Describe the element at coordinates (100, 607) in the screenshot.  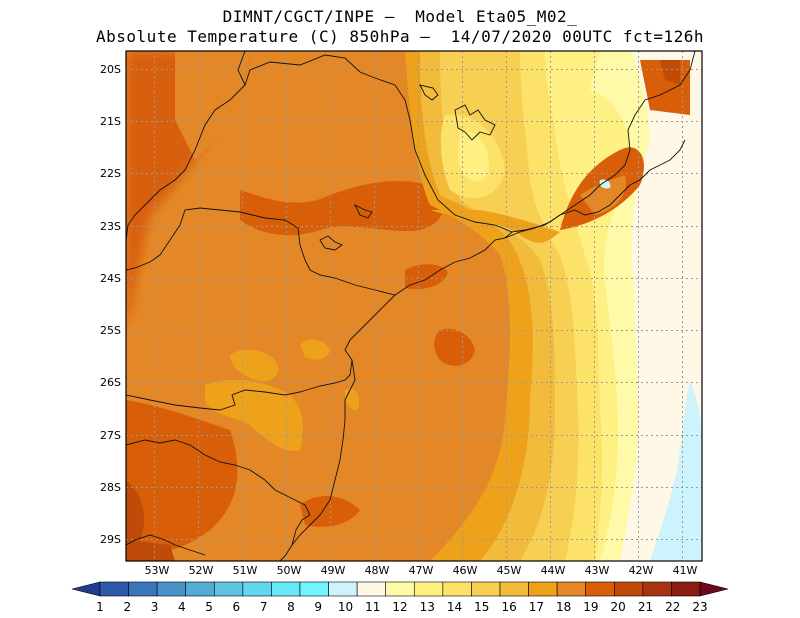
I see `colorbar-label: 1` at that location.